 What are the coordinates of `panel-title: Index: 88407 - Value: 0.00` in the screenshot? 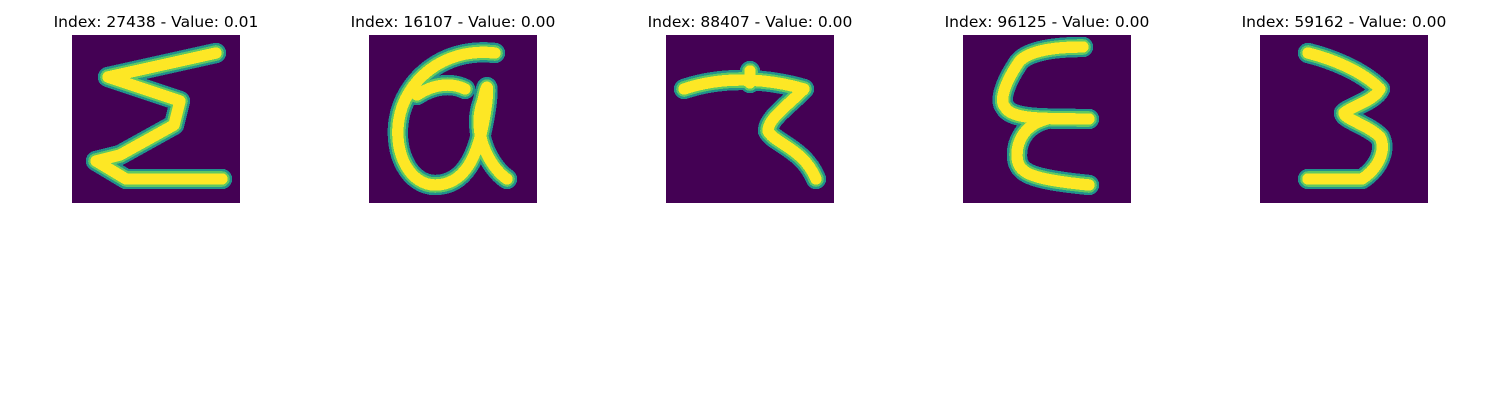 It's located at (750, 22).